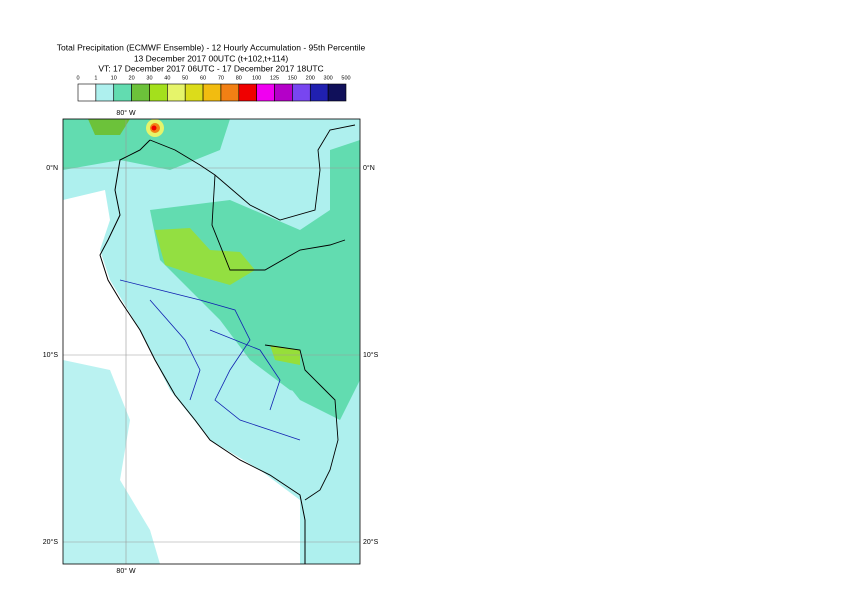 The height and width of the screenshot is (601, 842). I want to click on colorbar-label: 80, so click(239, 78).